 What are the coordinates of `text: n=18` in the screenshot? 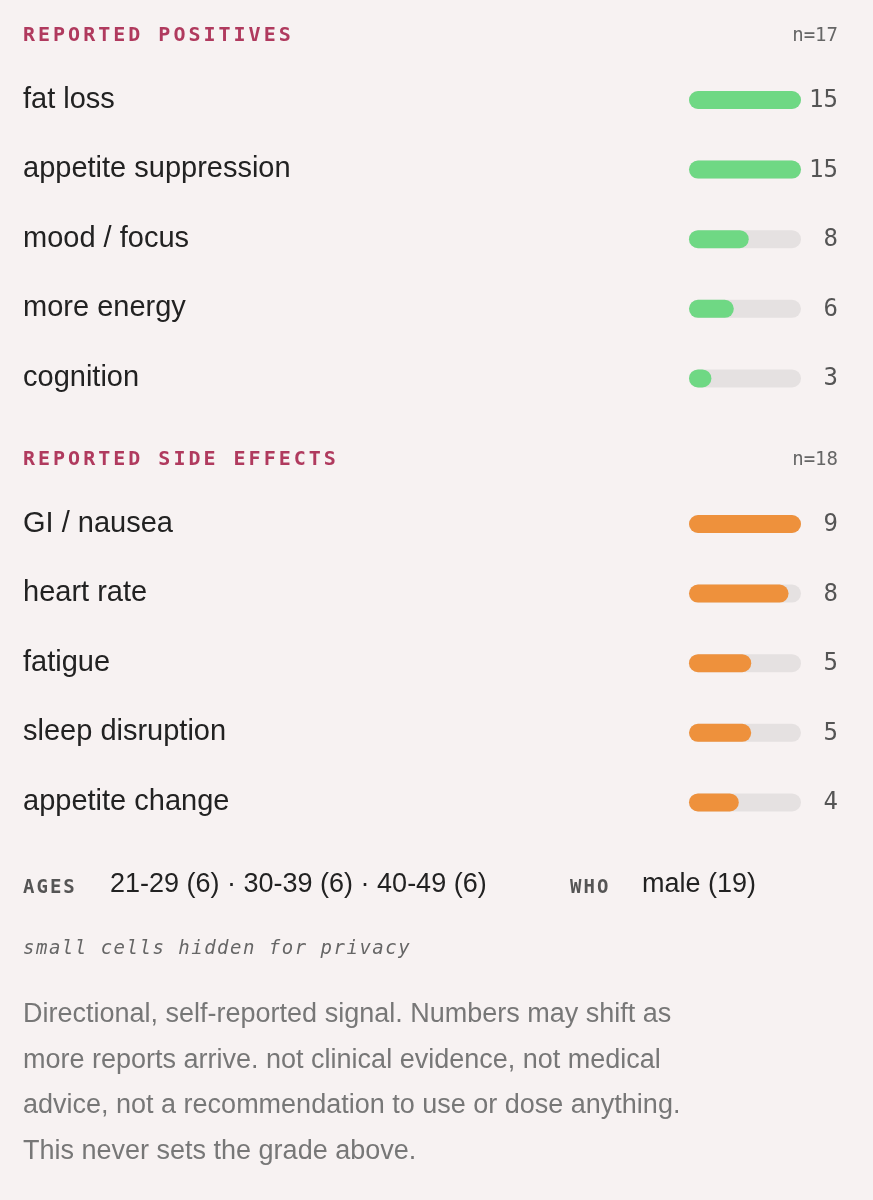 It's located at (815, 457).